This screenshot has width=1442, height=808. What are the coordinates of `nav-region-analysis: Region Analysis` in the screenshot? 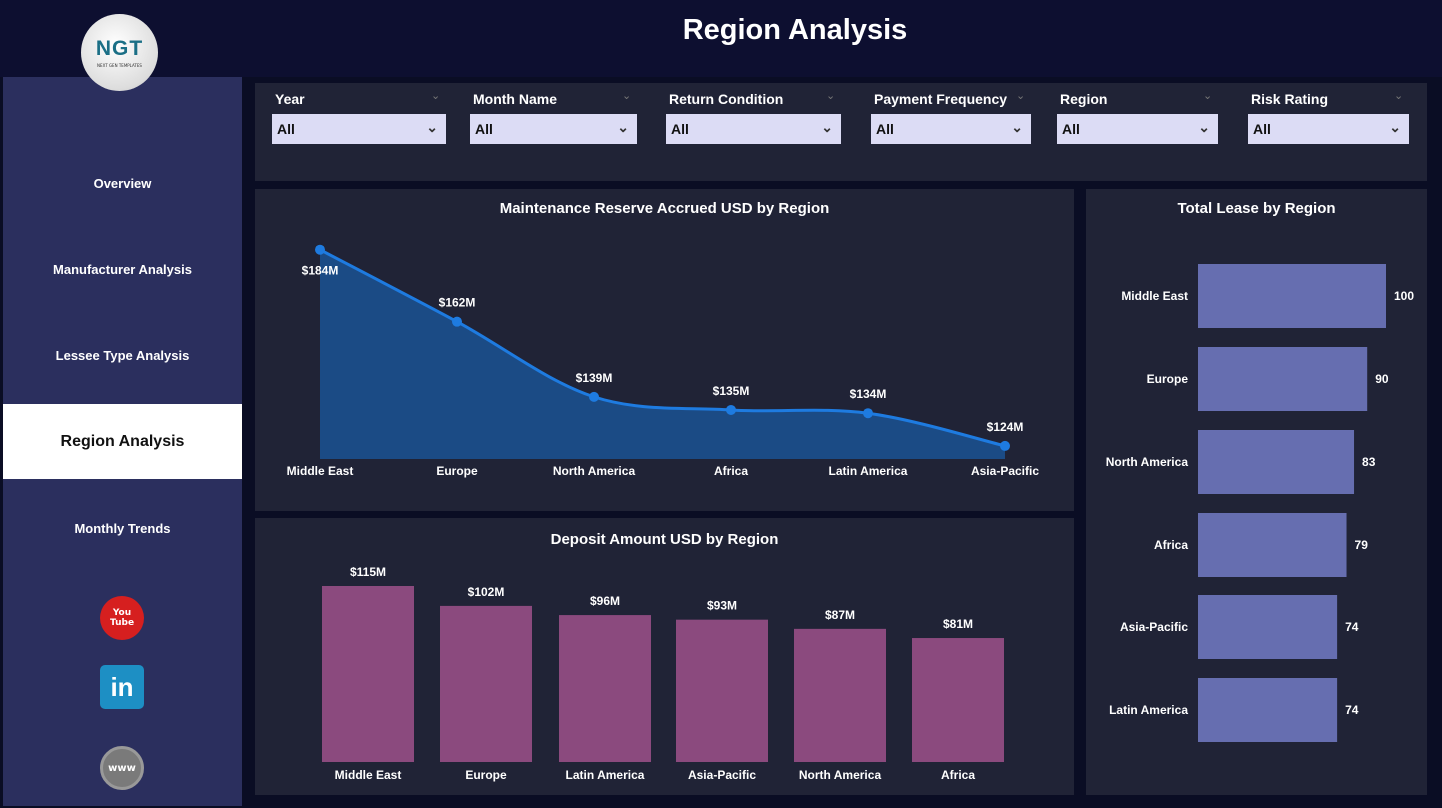 It's located at (122, 441).